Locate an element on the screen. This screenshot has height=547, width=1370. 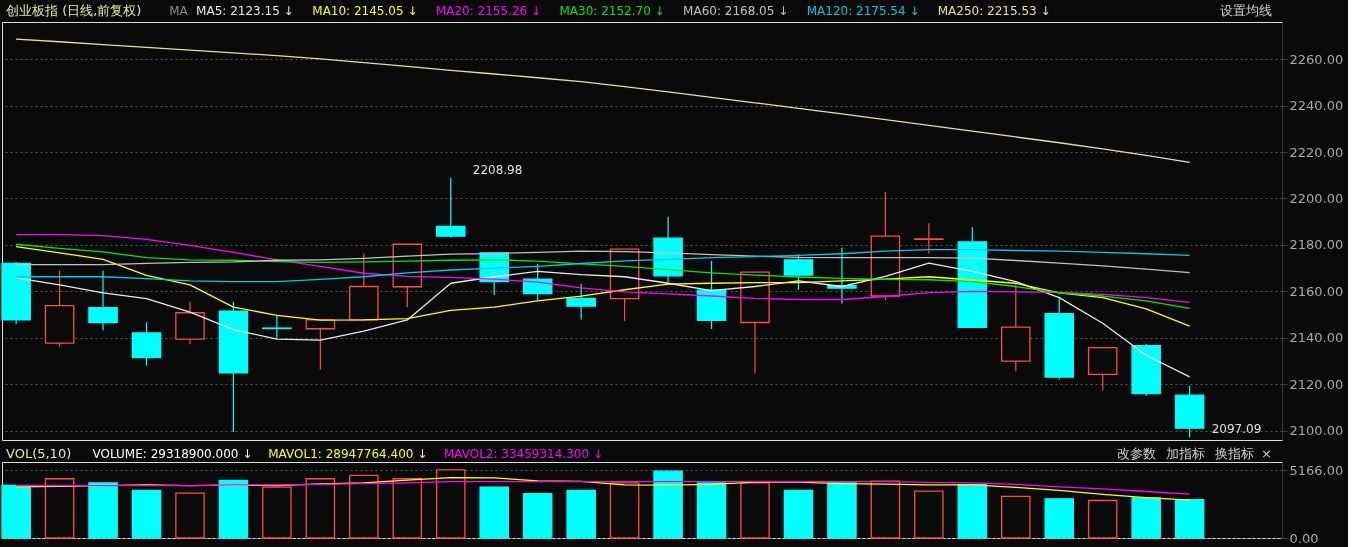
annotation: 2208.98 is located at coordinates (497, 169).